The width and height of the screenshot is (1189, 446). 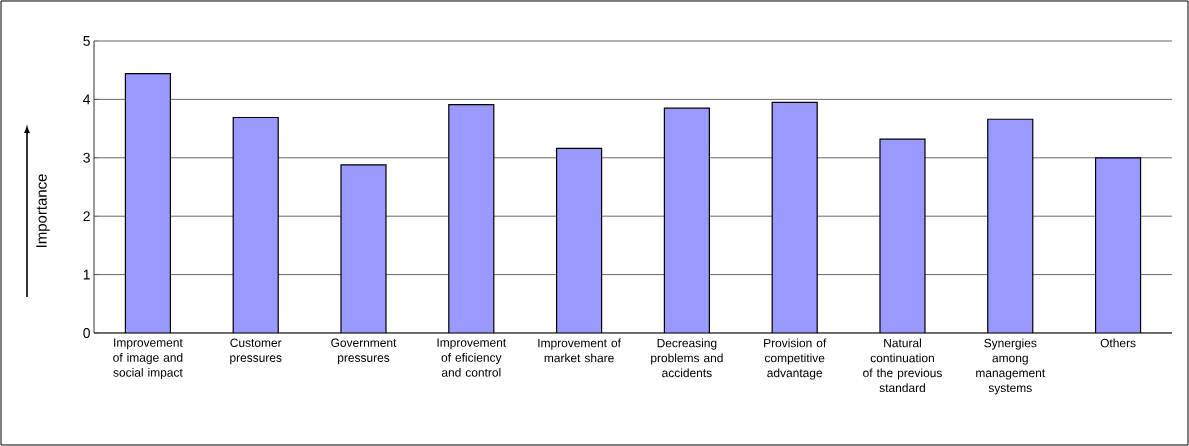 I want to click on y-axis-title: Importance, so click(x=43, y=210).